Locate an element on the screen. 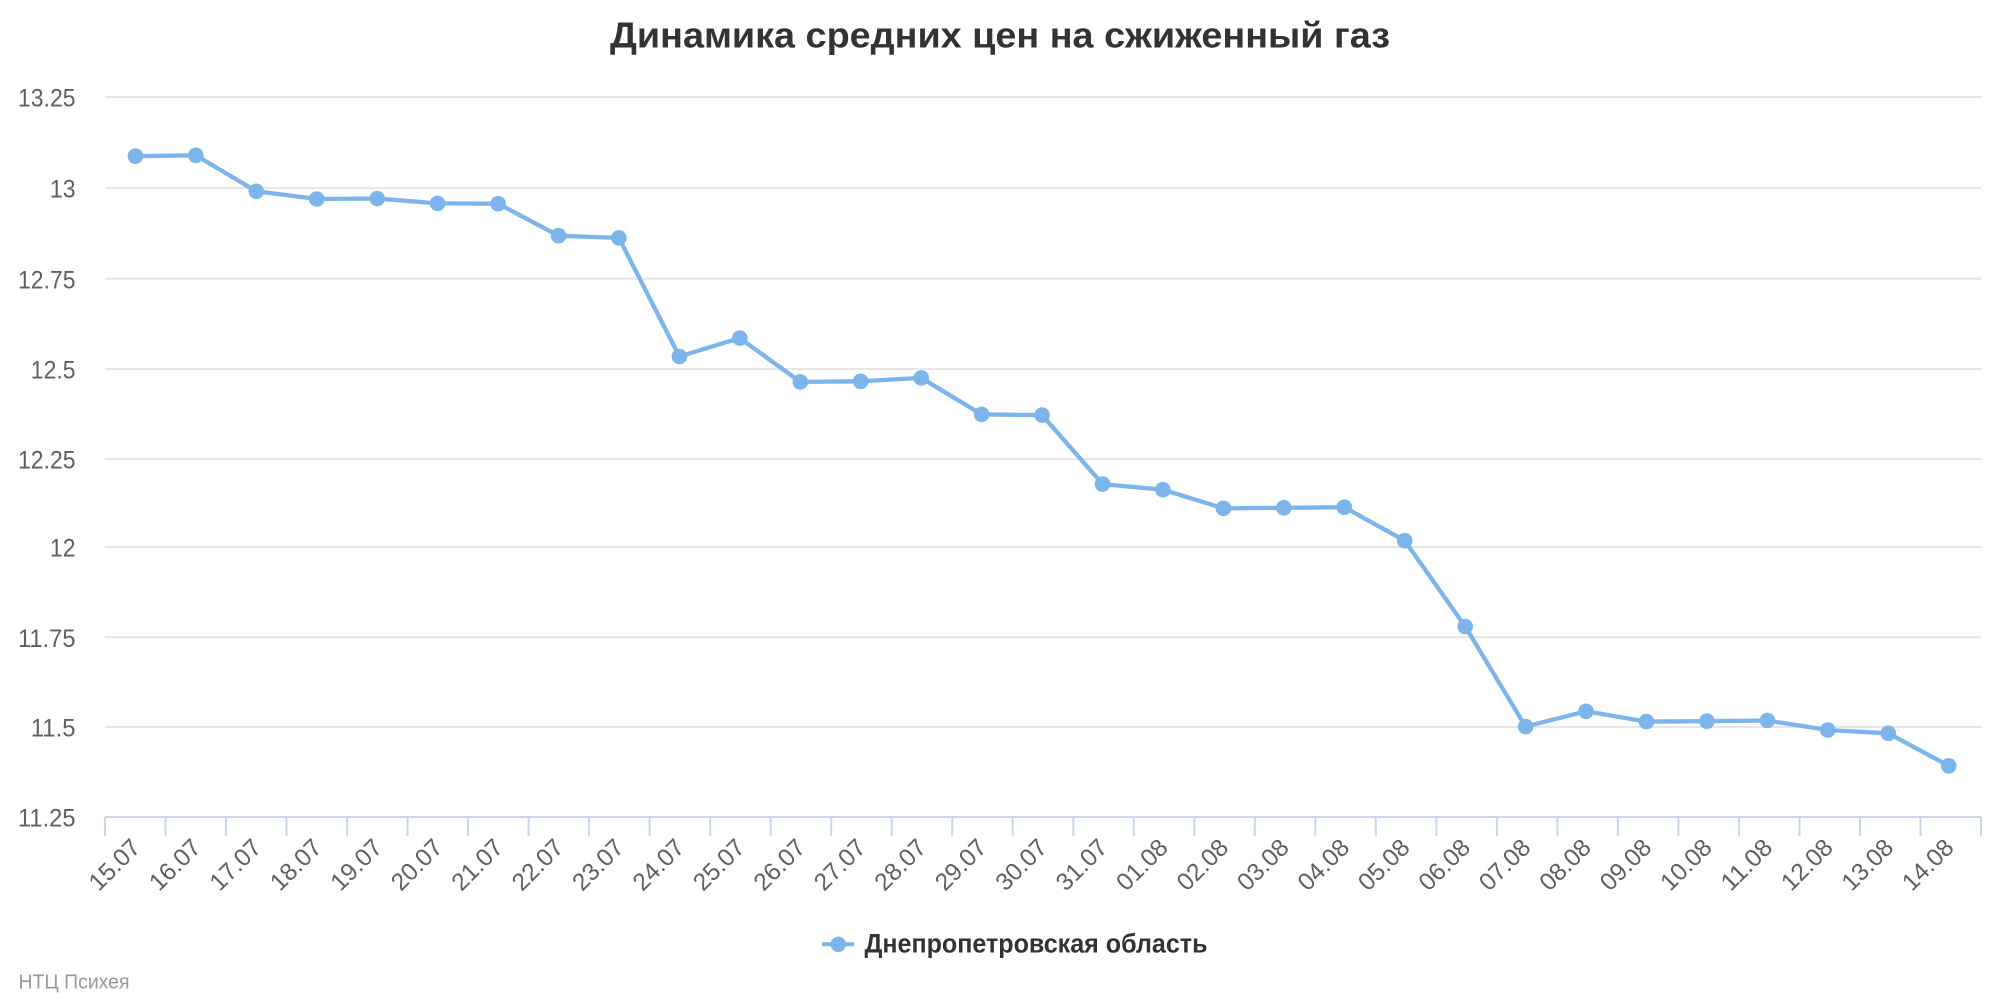 The image size is (2000, 1000). svg-text: 12.25 is located at coordinates (47, 461).